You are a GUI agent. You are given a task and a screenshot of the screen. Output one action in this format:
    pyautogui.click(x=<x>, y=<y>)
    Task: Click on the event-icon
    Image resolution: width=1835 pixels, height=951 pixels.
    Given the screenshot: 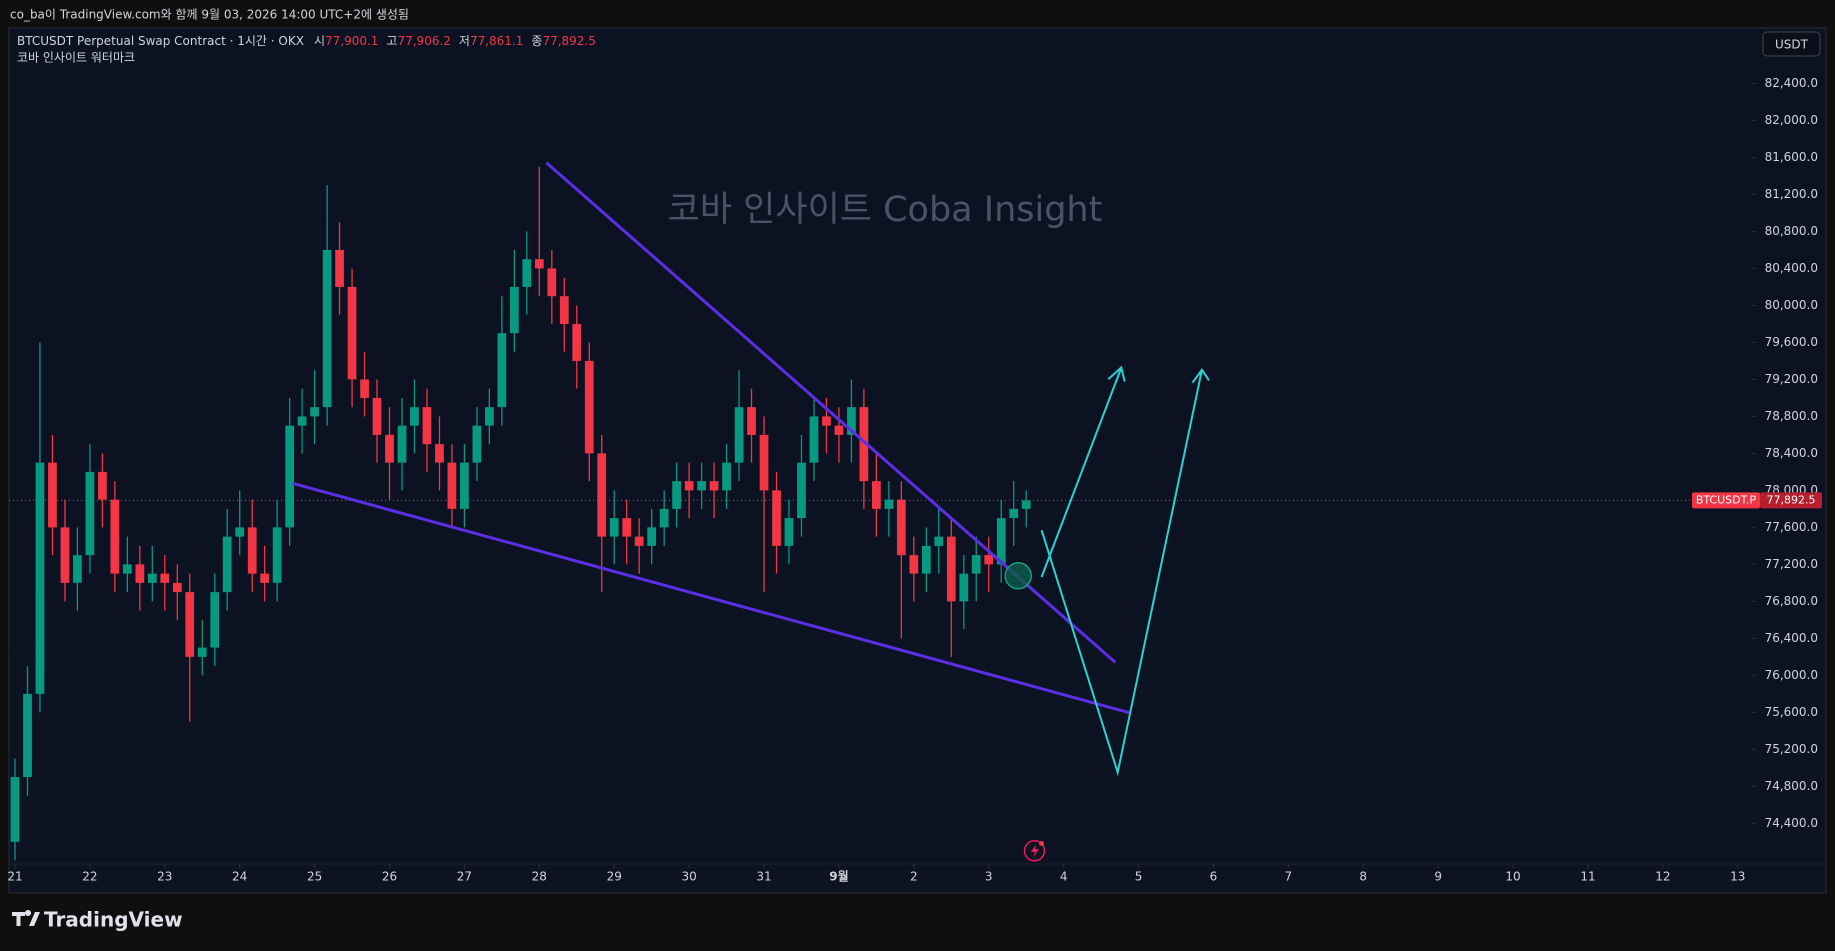 What is the action you would take?
    pyautogui.click(x=1034, y=851)
    